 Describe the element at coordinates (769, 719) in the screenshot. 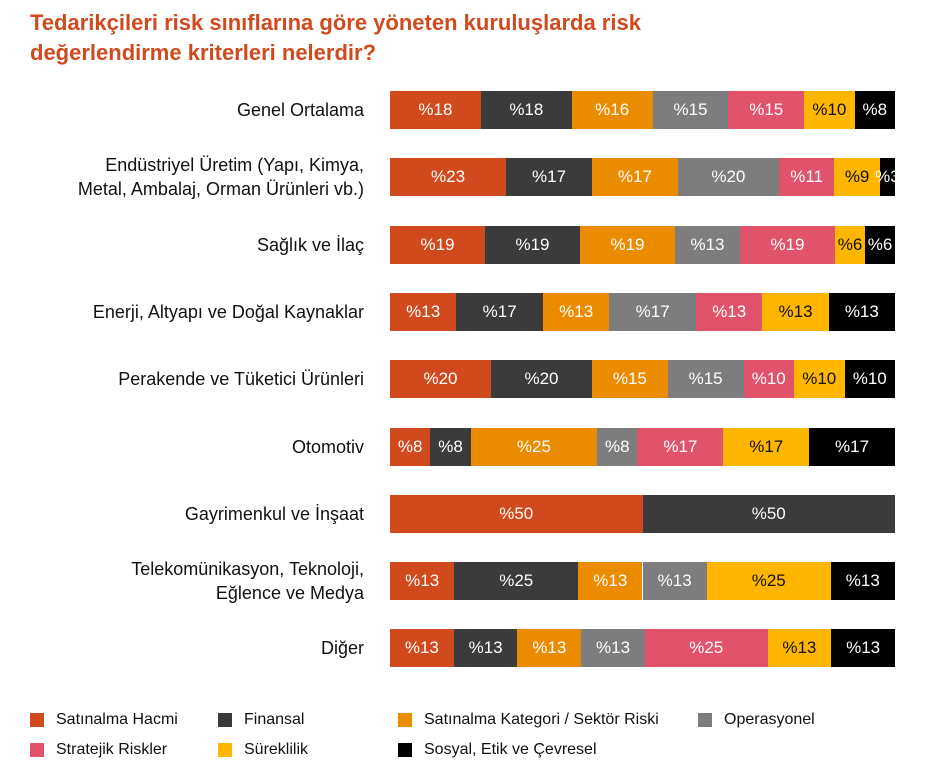

I see `legend-label: Operasyonel` at that location.